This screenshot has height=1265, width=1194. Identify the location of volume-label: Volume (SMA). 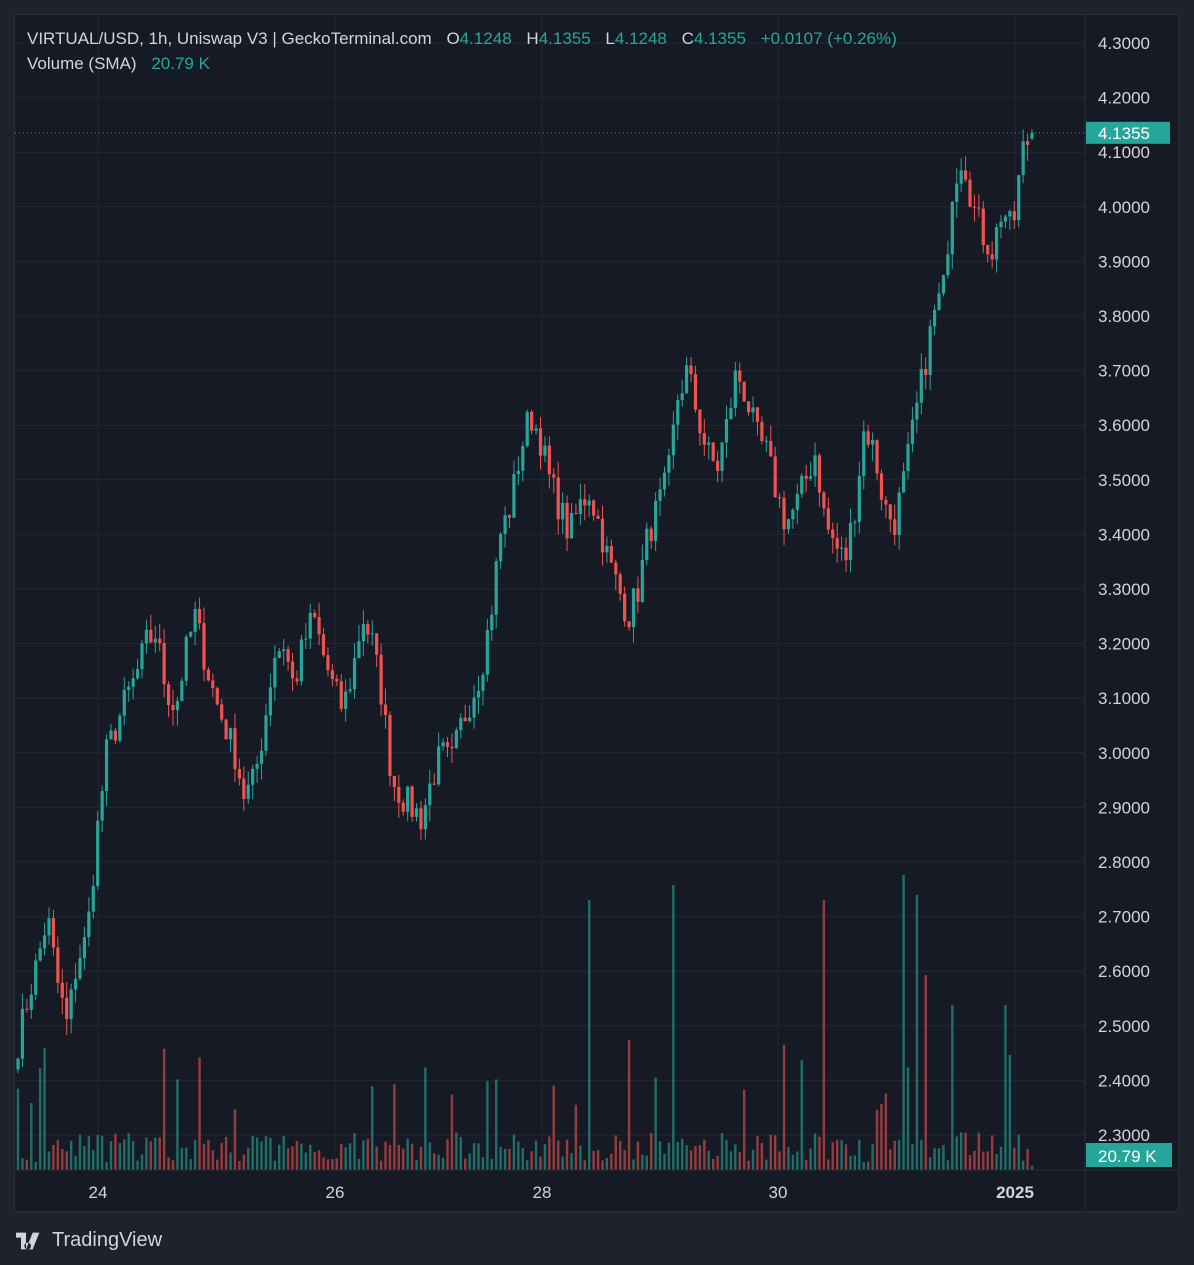
(82, 63).